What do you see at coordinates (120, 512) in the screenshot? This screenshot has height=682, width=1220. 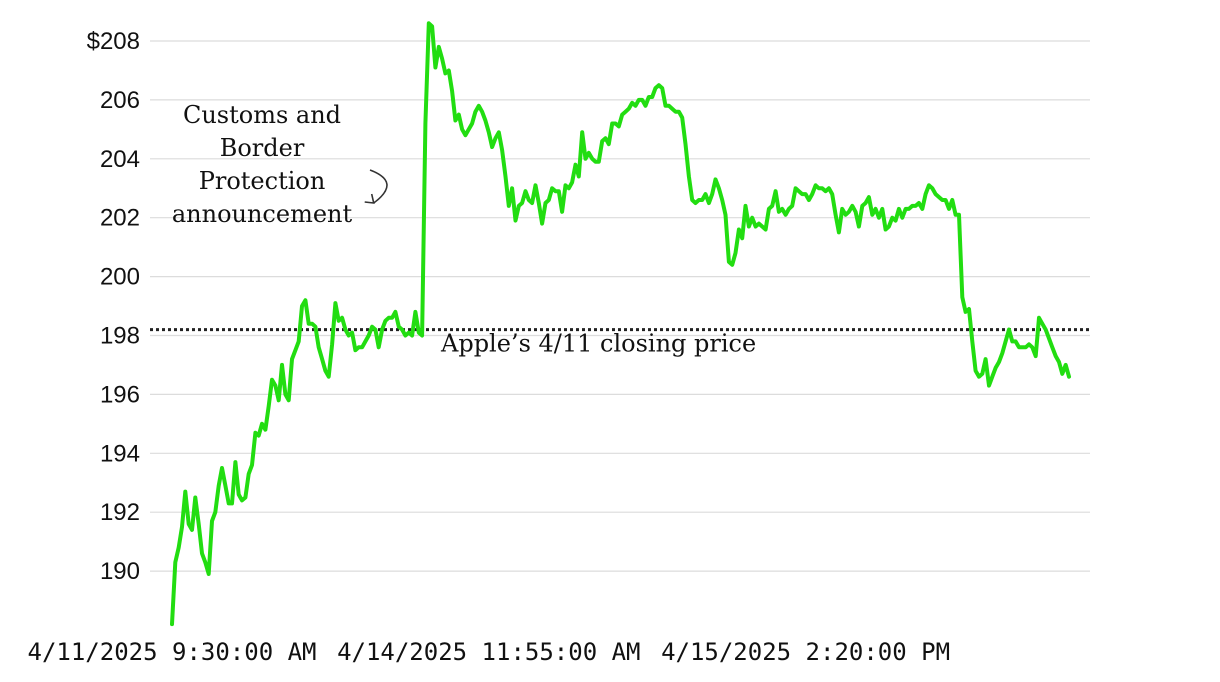 I see `y-tick-label: 192` at bounding box center [120, 512].